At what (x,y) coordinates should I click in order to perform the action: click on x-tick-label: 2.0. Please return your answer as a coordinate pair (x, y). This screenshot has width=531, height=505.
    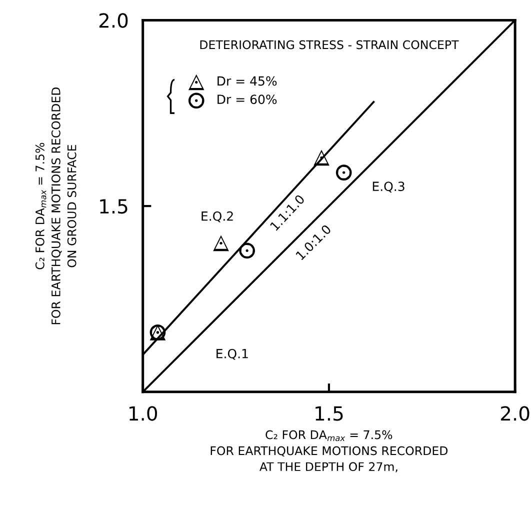
    Looking at the image, I should click on (515, 413).